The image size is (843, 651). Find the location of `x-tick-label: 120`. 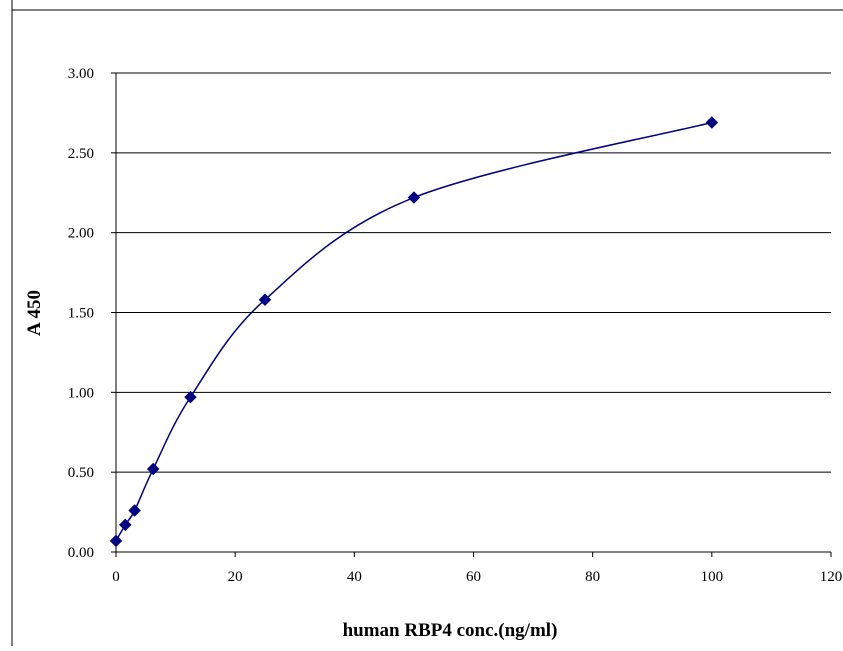

x-tick-label: 120 is located at coordinates (831, 577).